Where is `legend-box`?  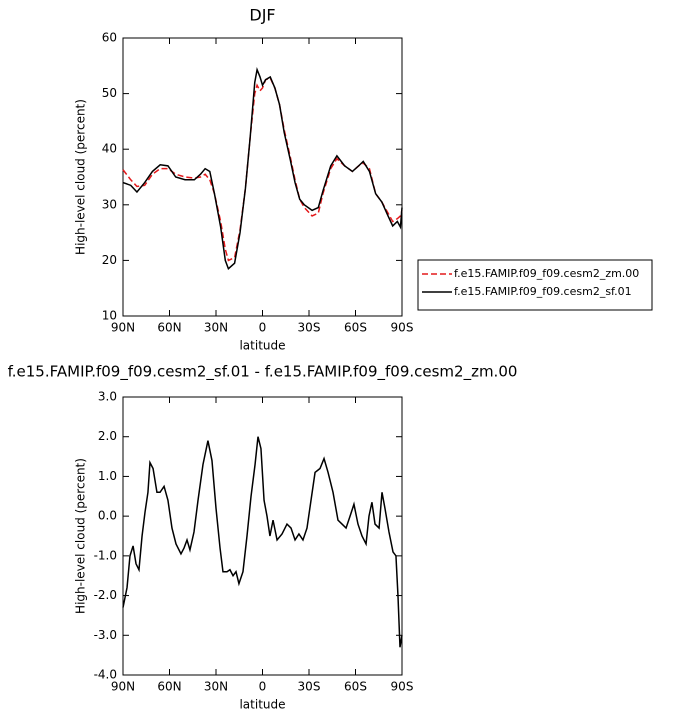
legend-box is located at coordinates (535, 285).